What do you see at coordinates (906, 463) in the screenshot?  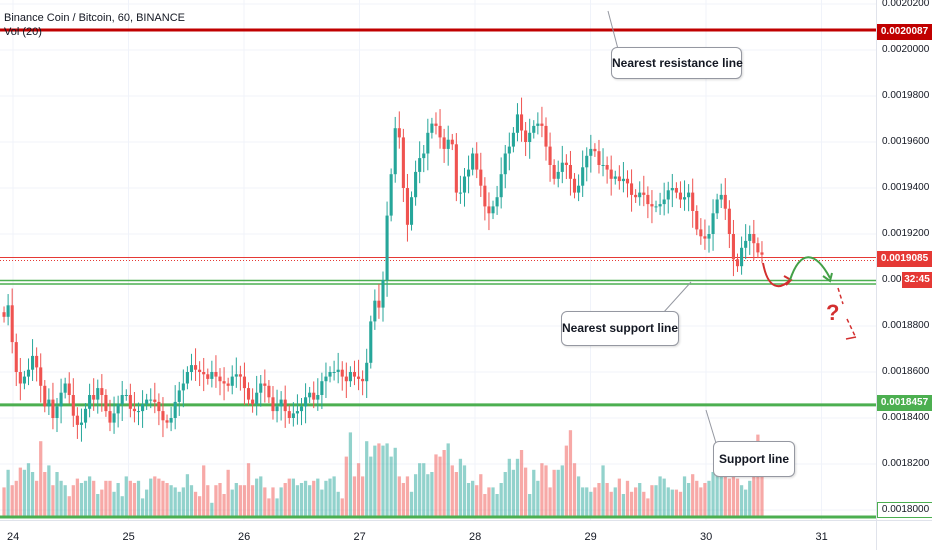 I see `price-tick-label: 0.0018200` at bounding box center [906, 463].